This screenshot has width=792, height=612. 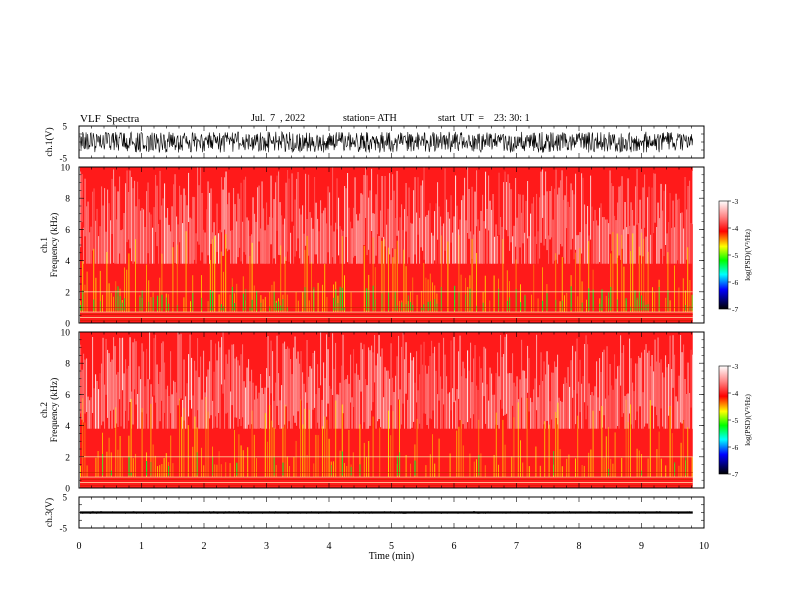 I want to click on y-axis-label-ch3-wave: ch.3(V), so click(x=49, y=512).